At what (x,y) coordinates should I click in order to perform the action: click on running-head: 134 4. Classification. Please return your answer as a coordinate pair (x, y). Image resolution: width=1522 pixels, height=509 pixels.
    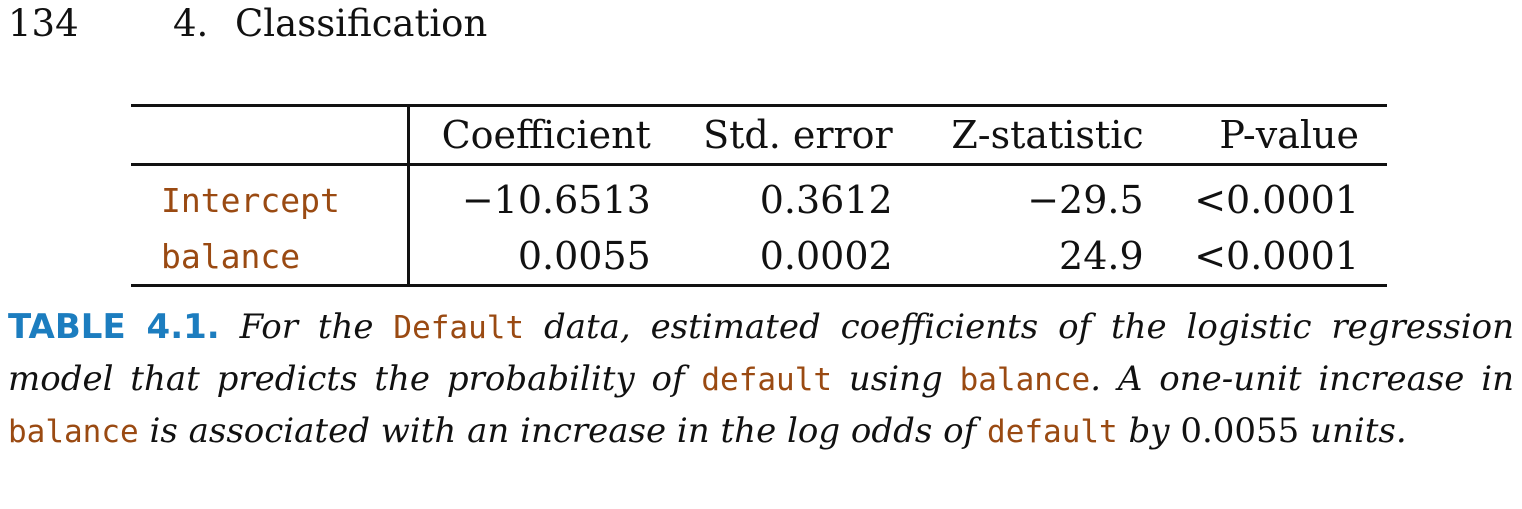
    Looking at the image, I should click on (247, 24).